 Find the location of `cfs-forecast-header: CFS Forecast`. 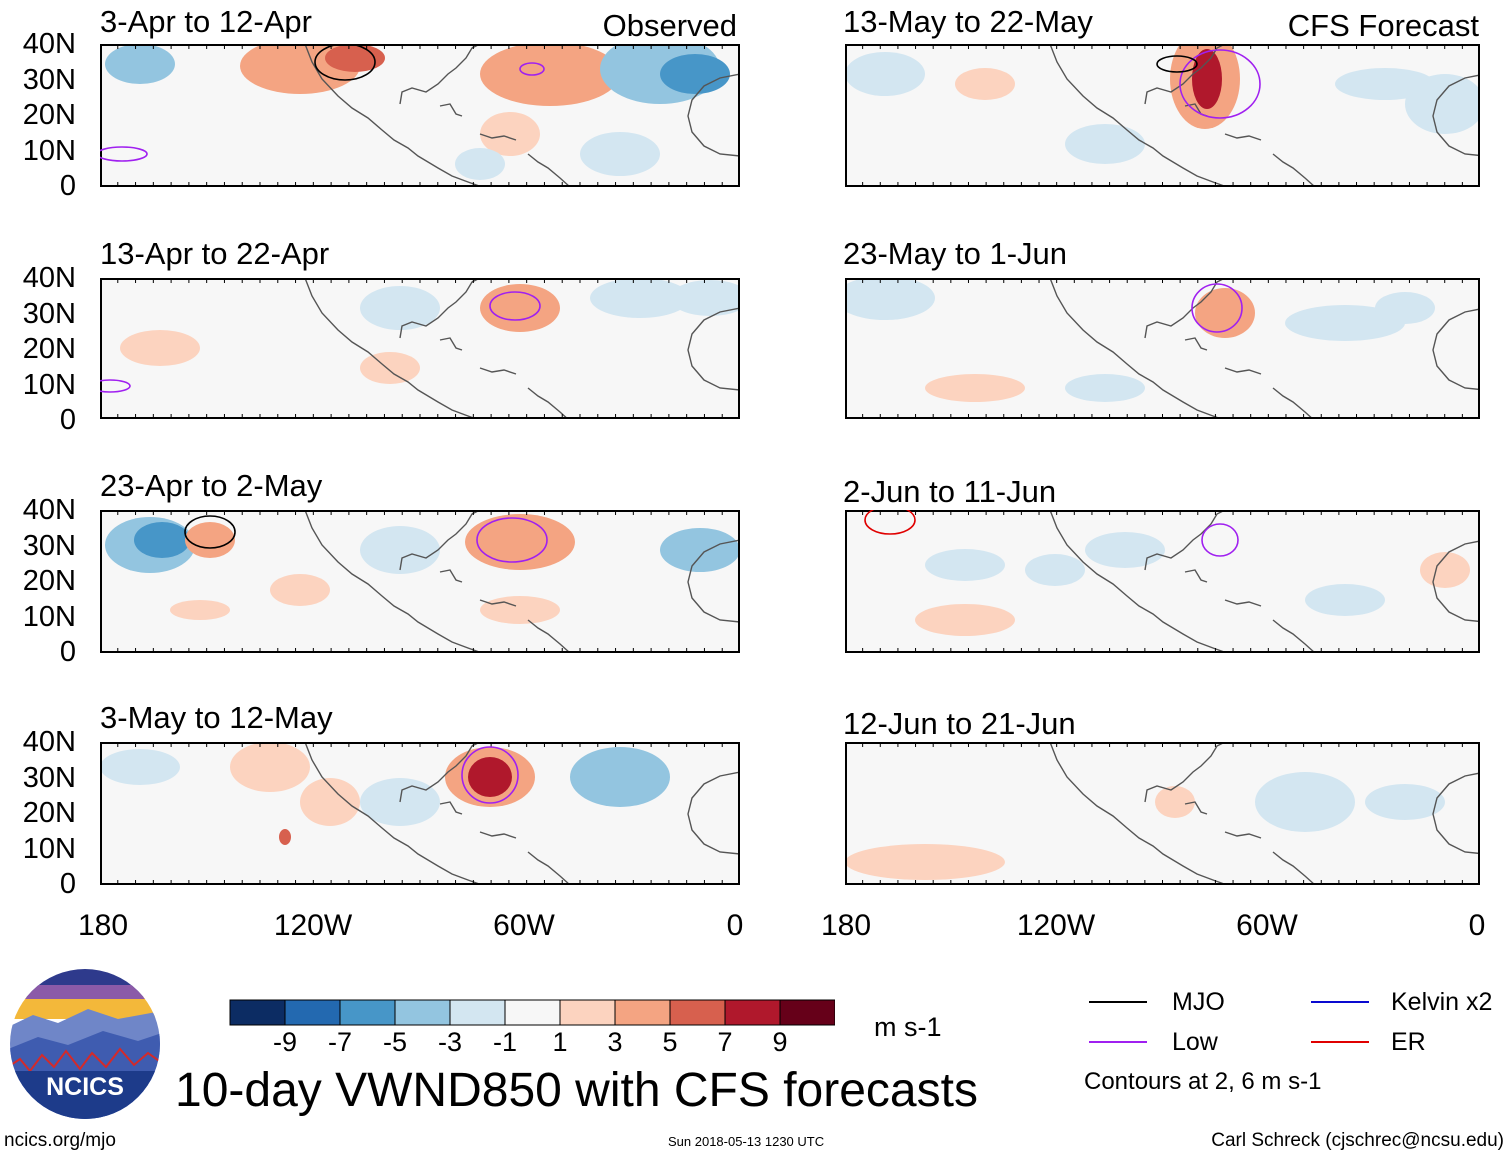

cfs-forecast-header: CFS Forecast is located at coordinates (1383, 25).